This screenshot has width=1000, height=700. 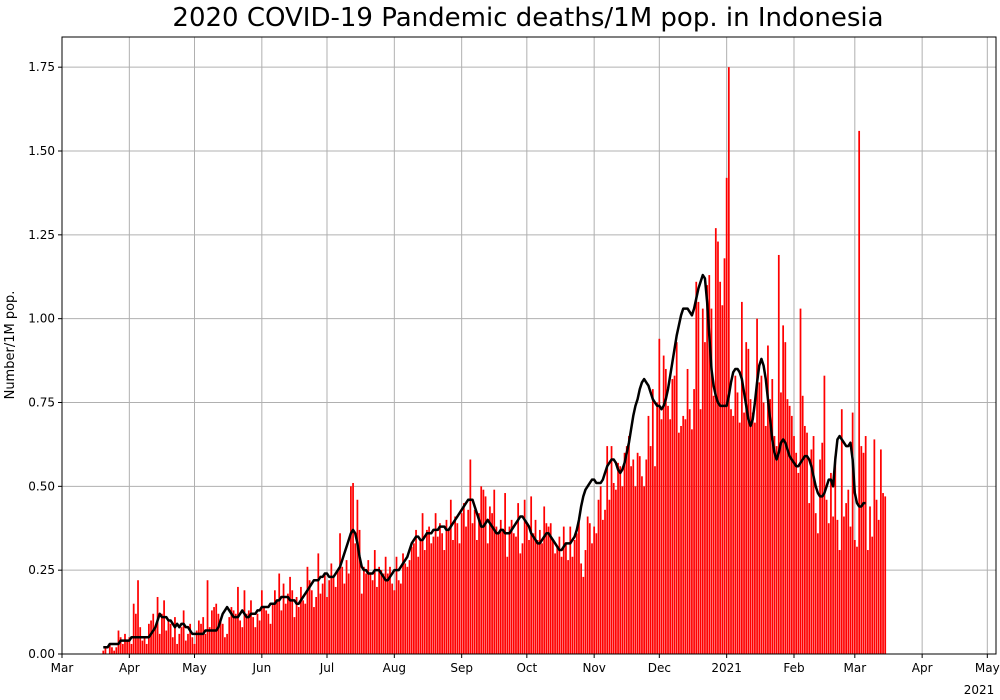 What do you see at coordinates (41, 403) in the screenshot?
I see `y-tick-label: 0.75` at bounding box center [41, 403].